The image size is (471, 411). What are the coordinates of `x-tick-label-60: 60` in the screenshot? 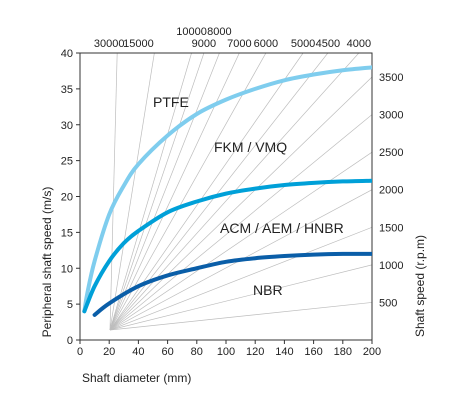 It's located at (167, 352).